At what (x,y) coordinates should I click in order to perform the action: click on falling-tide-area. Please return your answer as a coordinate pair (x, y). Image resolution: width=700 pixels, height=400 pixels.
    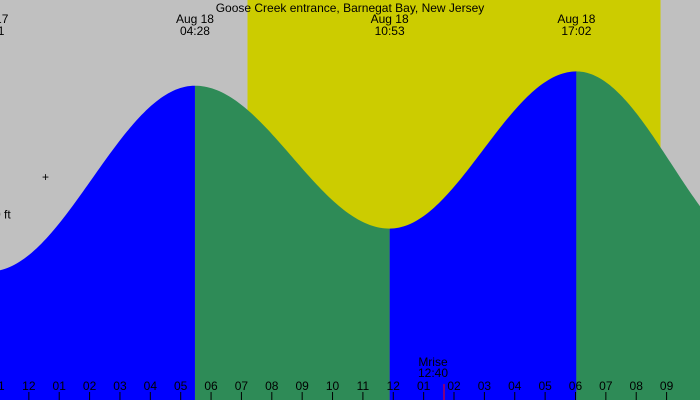
    Looking at the image, I should click on (638, 235).